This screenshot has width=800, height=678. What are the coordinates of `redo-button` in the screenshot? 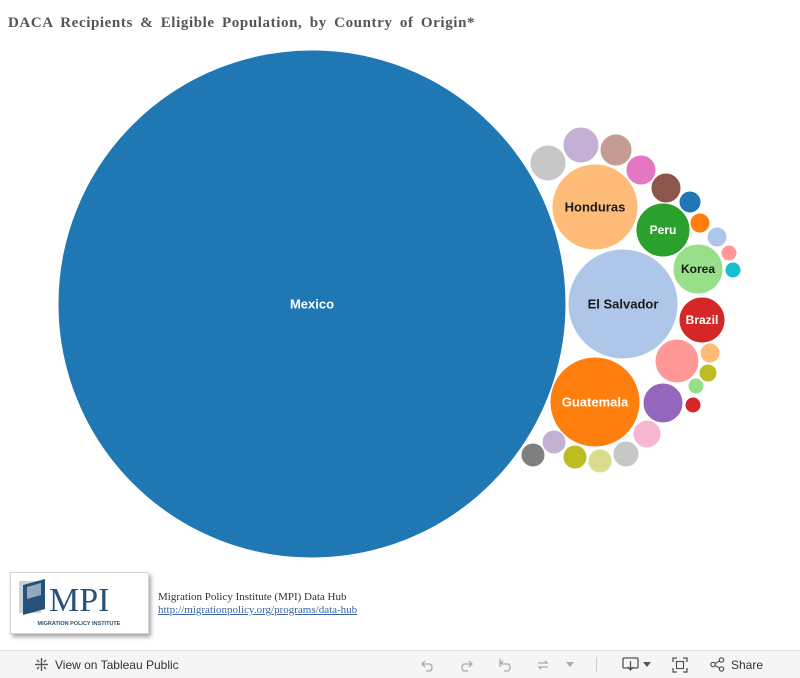 It's located at (466, 664).